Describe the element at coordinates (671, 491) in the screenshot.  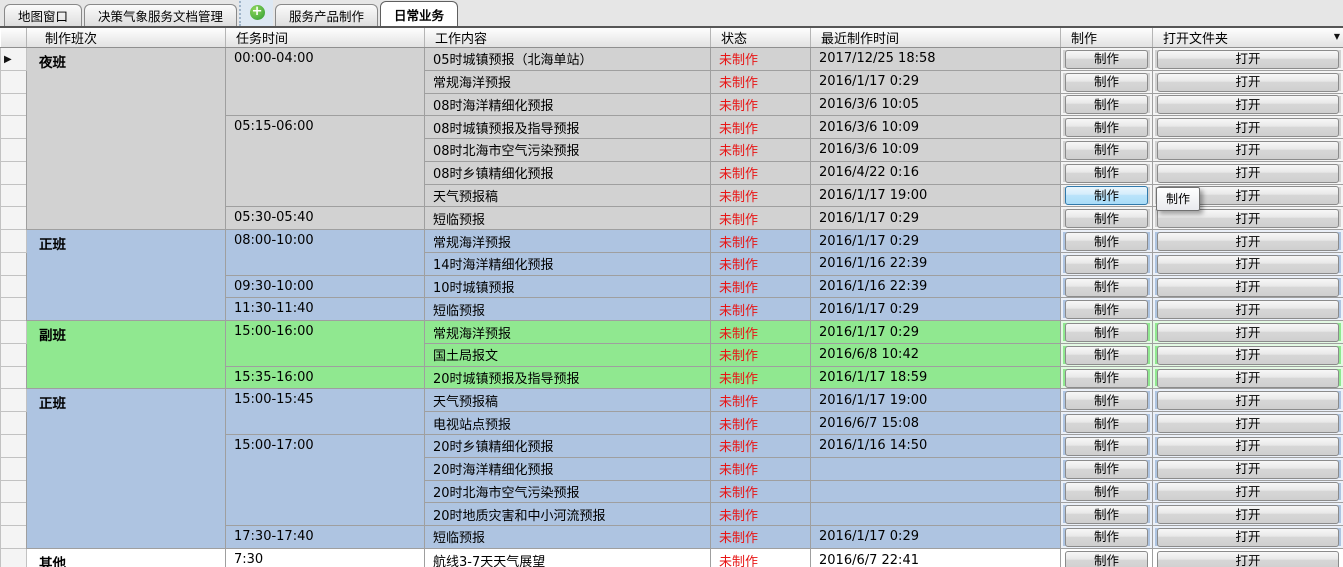
I see `table-row: 20时北海市空气污染预报 未制作 制作 打开` at that location.